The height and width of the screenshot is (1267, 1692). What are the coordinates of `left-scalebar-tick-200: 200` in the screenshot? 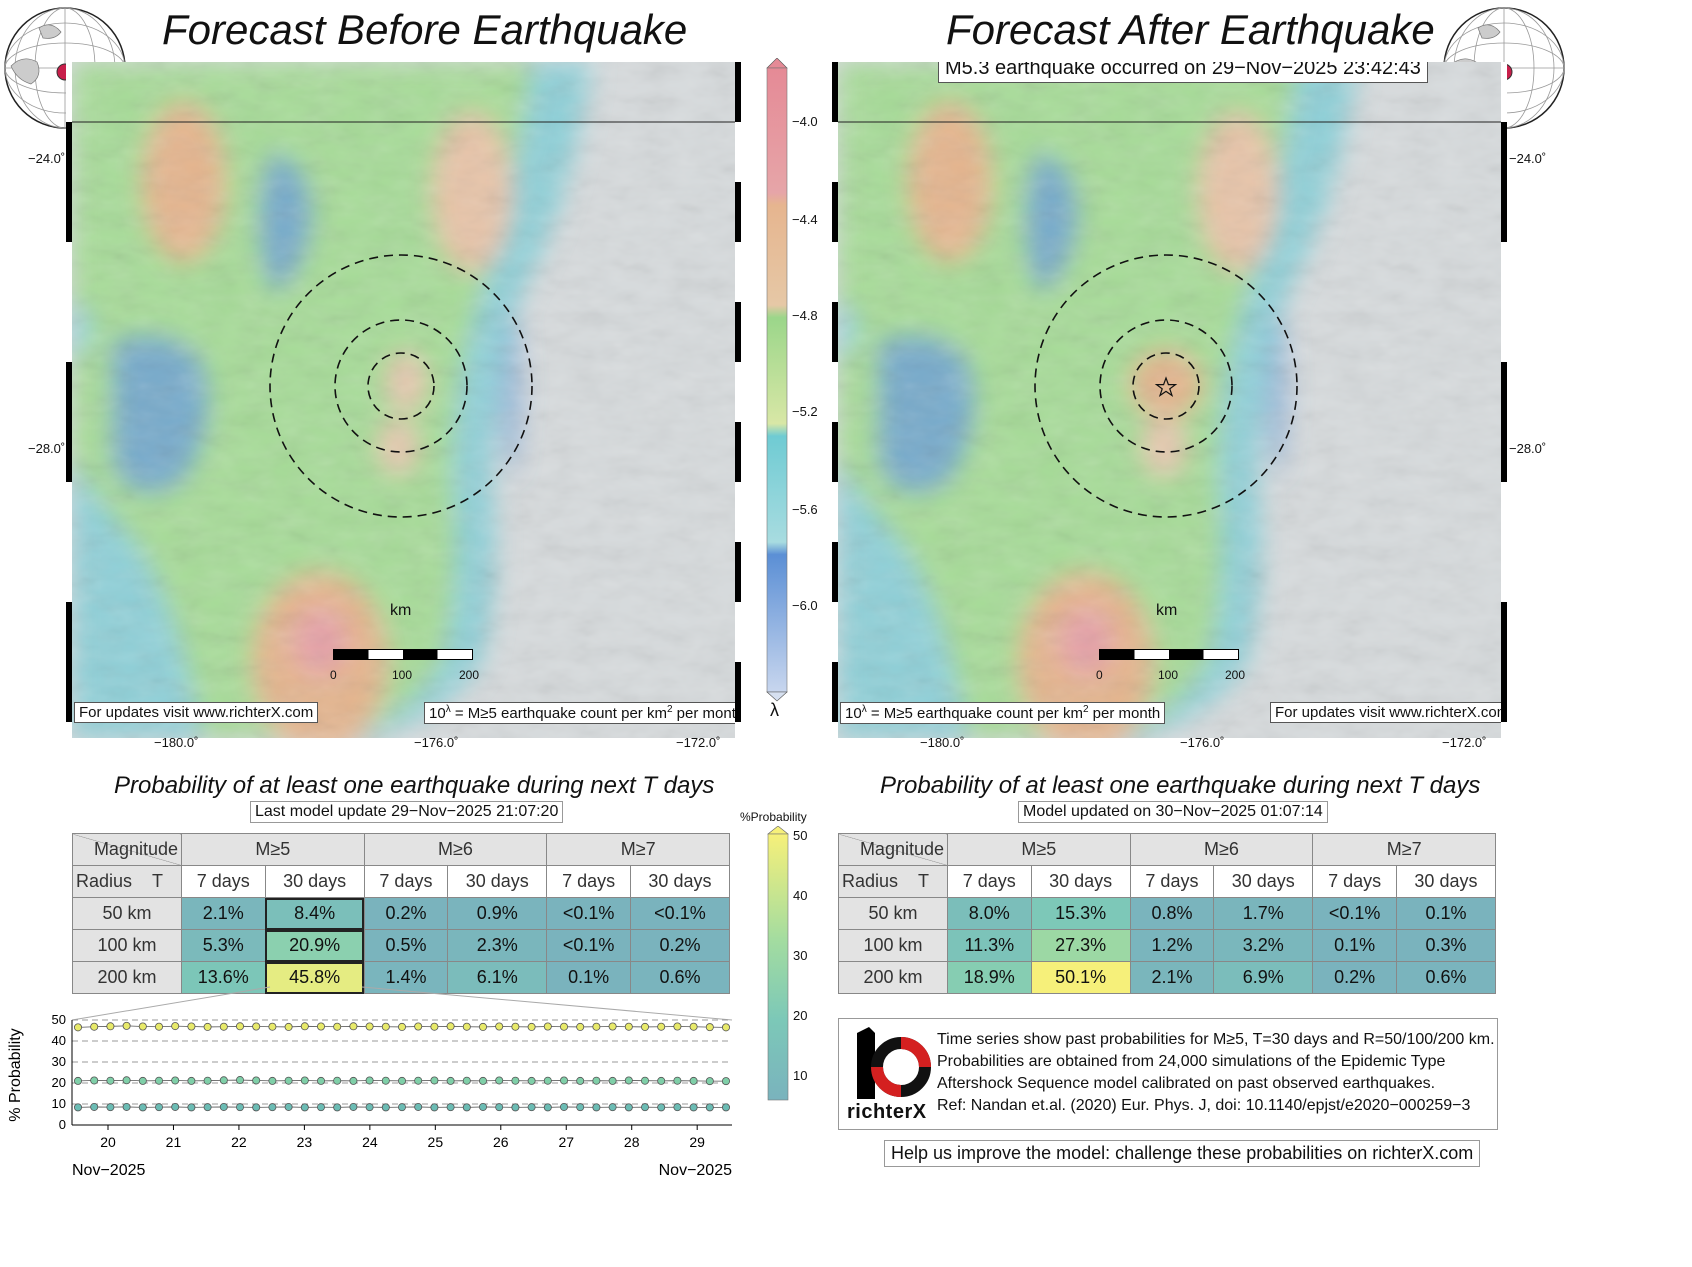 It's located at (469, 675).